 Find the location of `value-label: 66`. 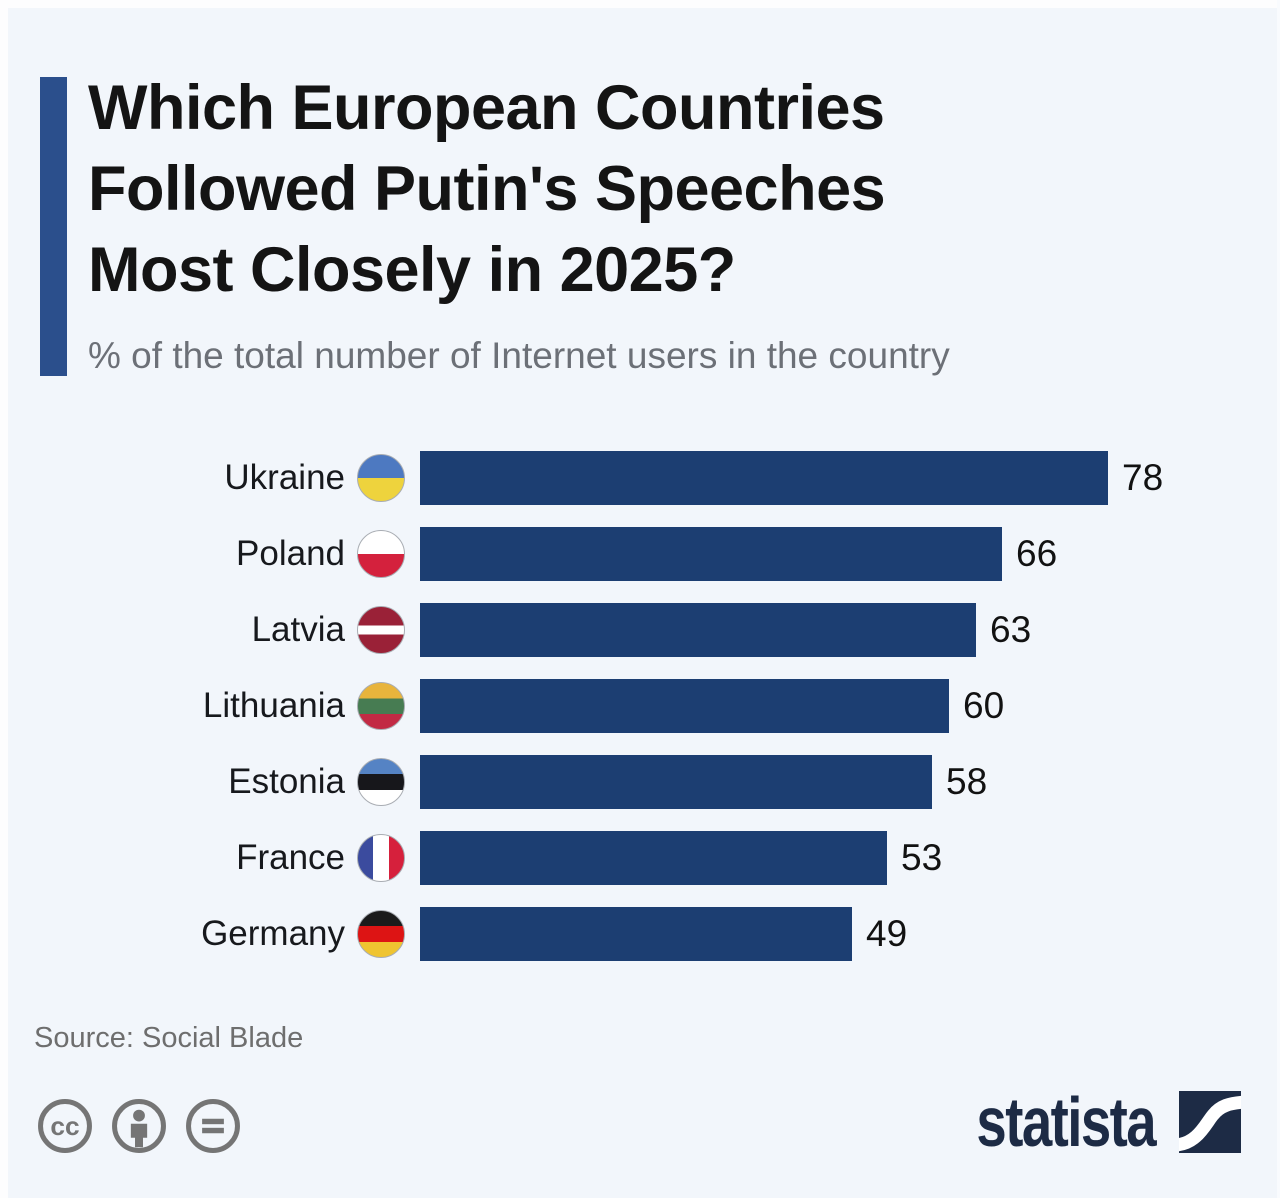

value-label: 66 is located at coordinates (1037, 553).